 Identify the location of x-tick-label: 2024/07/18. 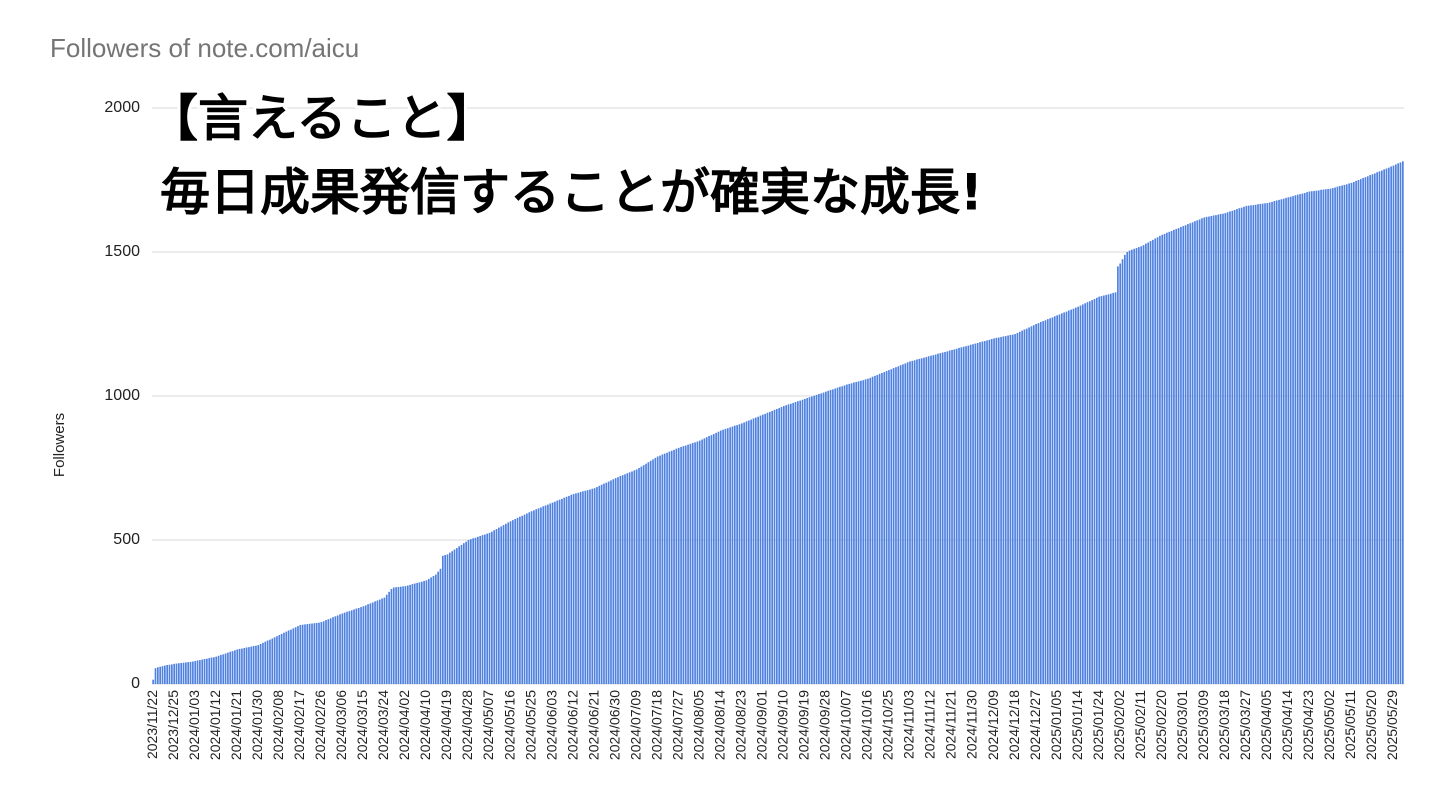
(656, 725).